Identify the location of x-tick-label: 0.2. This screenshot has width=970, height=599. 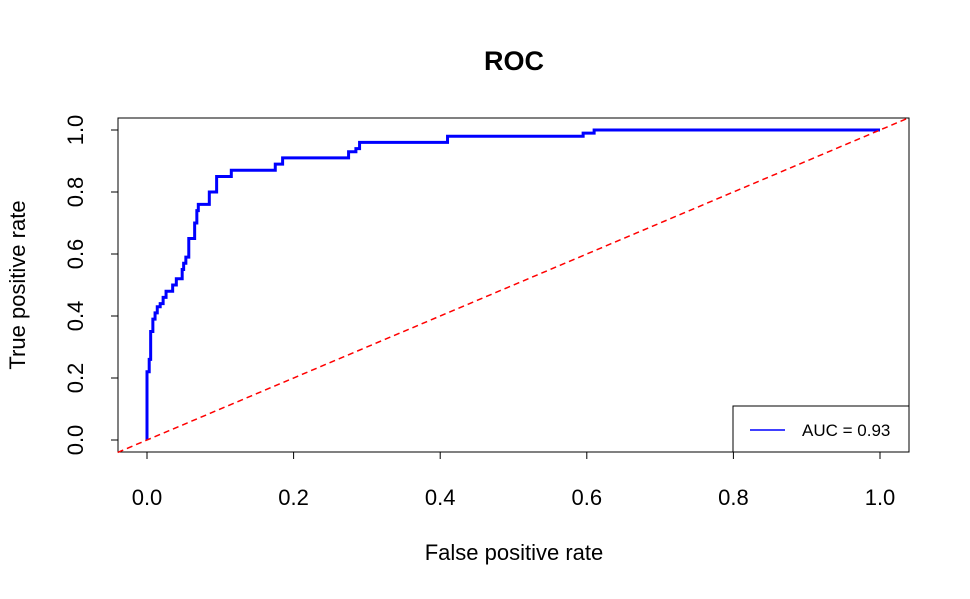
(293, 497).